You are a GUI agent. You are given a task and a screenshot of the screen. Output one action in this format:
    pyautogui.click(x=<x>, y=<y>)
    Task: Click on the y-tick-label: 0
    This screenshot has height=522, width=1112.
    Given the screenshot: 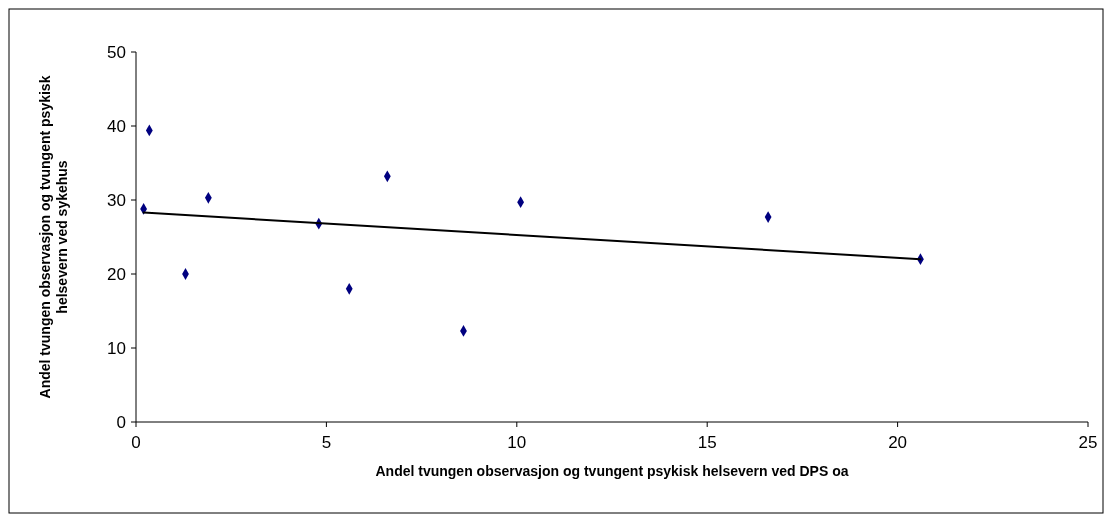 What is the action you would take?
    pyautogui.click(x=121, y=422)
    